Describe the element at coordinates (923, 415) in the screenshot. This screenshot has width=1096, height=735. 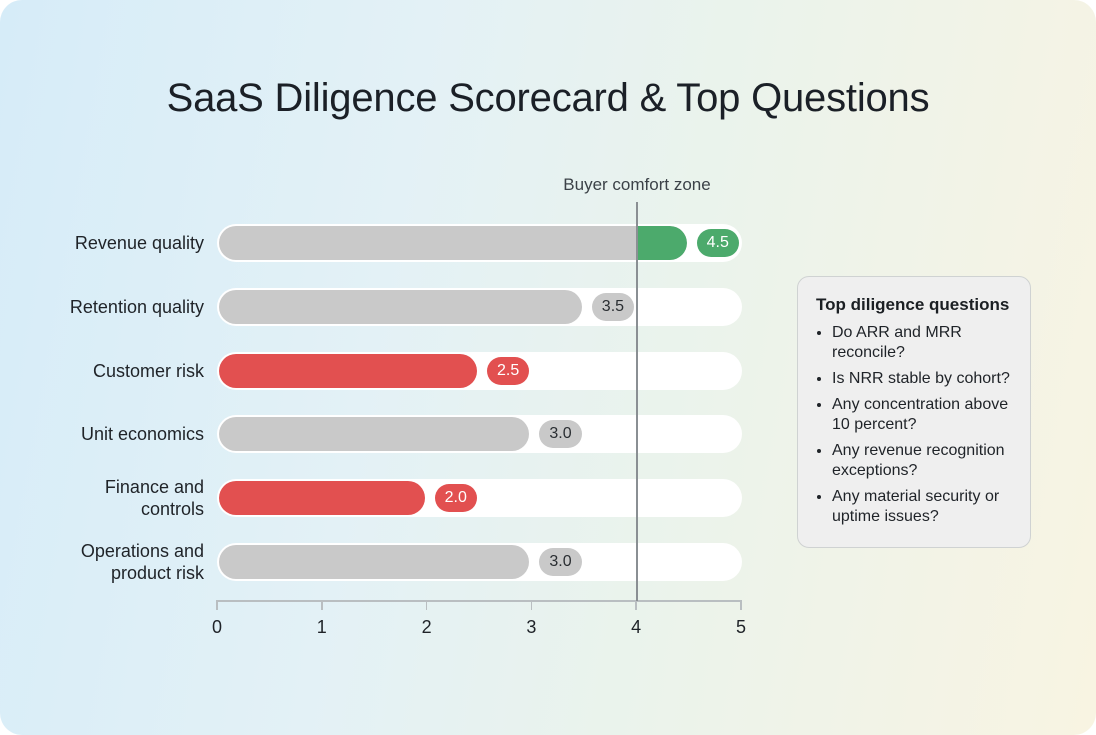
I see `question-item: Any concentration above 10 percent?` at that location.